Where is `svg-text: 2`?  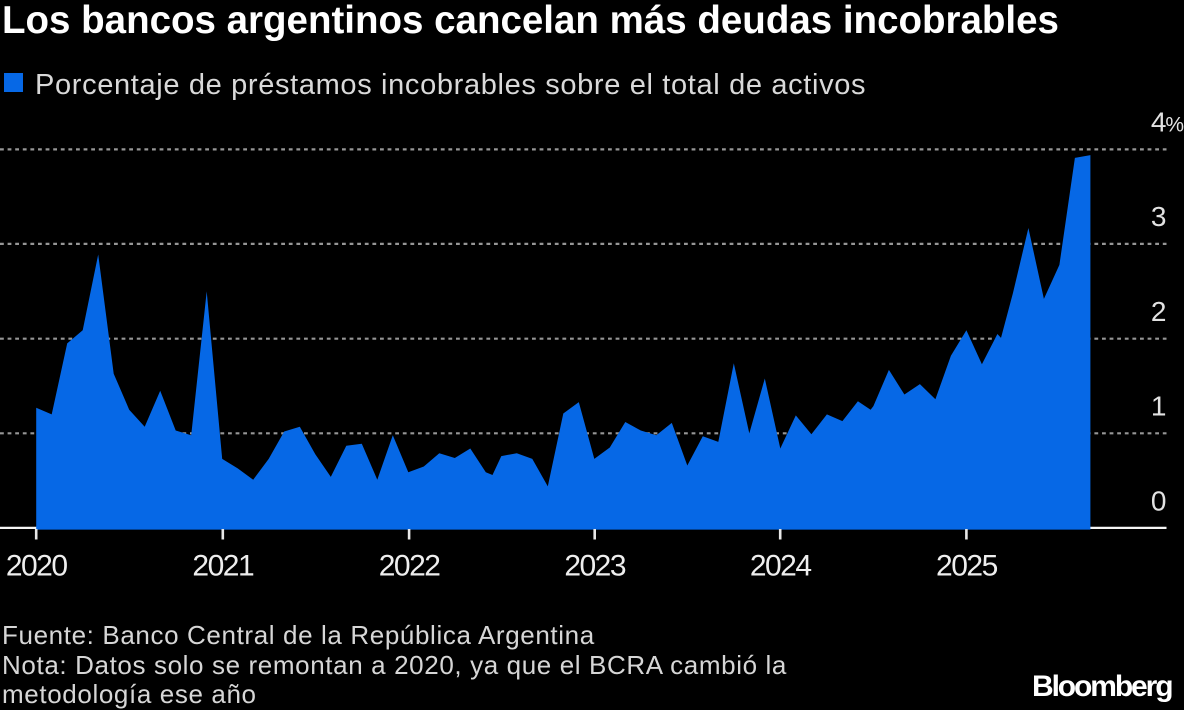
svg-text: 2 is located at coordinates (1159, 311).